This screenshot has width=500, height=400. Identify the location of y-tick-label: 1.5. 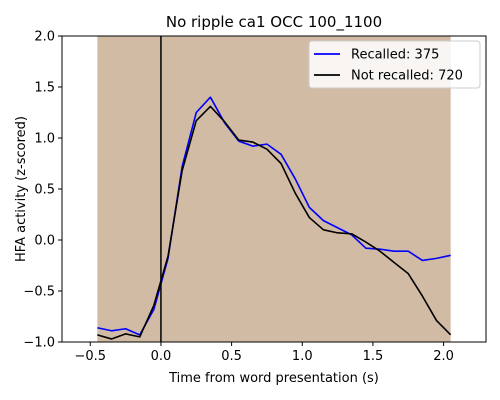
(44, 88).